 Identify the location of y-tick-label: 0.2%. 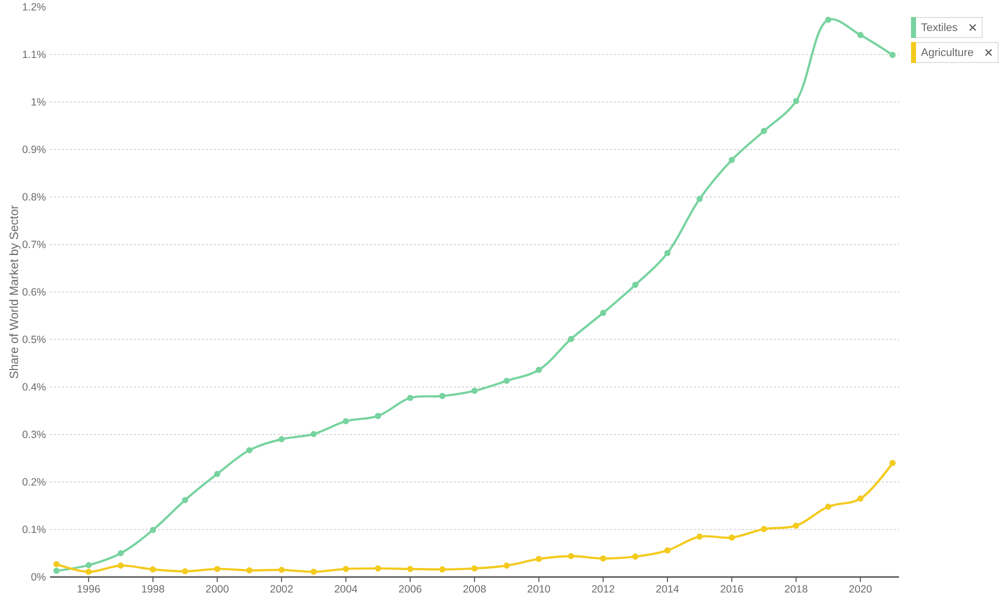
(34, 482).